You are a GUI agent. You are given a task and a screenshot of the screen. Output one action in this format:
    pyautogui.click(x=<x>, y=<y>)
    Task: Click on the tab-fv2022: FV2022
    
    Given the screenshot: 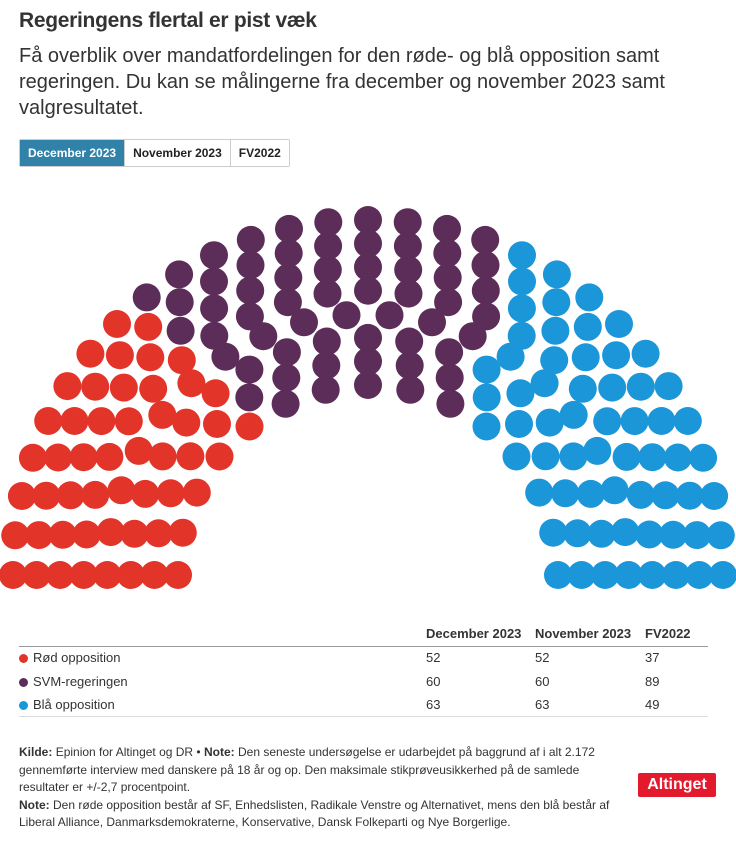 What is the action you would take?
    pyautogui.click(x=259, y=153)
    